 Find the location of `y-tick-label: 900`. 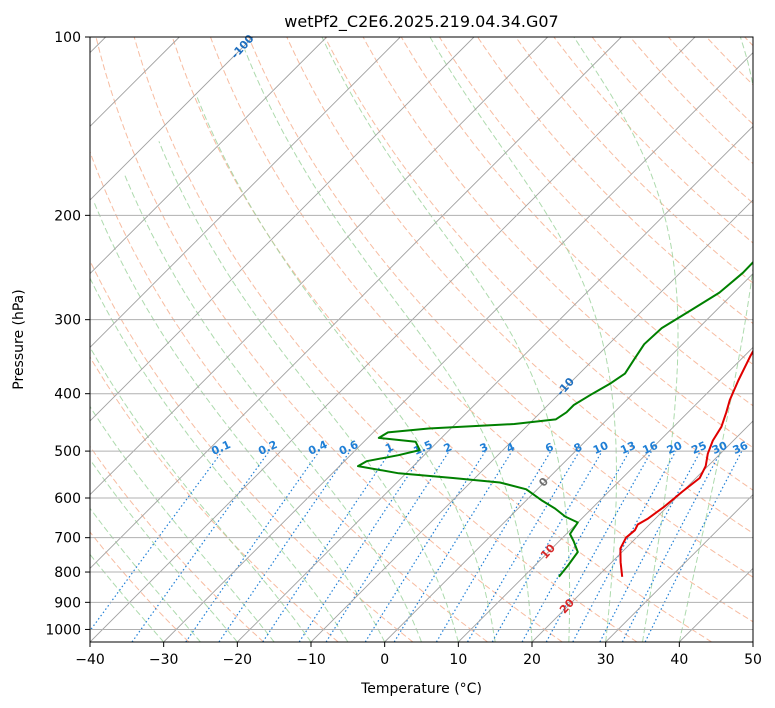

y-tick-label: 900 is located at coordinates (67, 603).